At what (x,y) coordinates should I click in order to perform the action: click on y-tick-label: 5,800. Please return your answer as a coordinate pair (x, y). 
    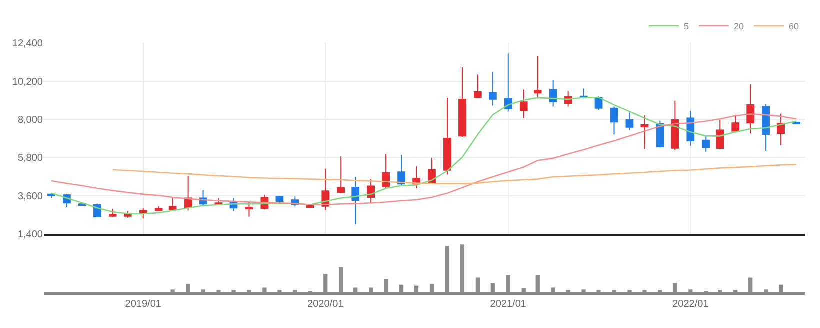
    Looking at the image, I should click on (31, 158).